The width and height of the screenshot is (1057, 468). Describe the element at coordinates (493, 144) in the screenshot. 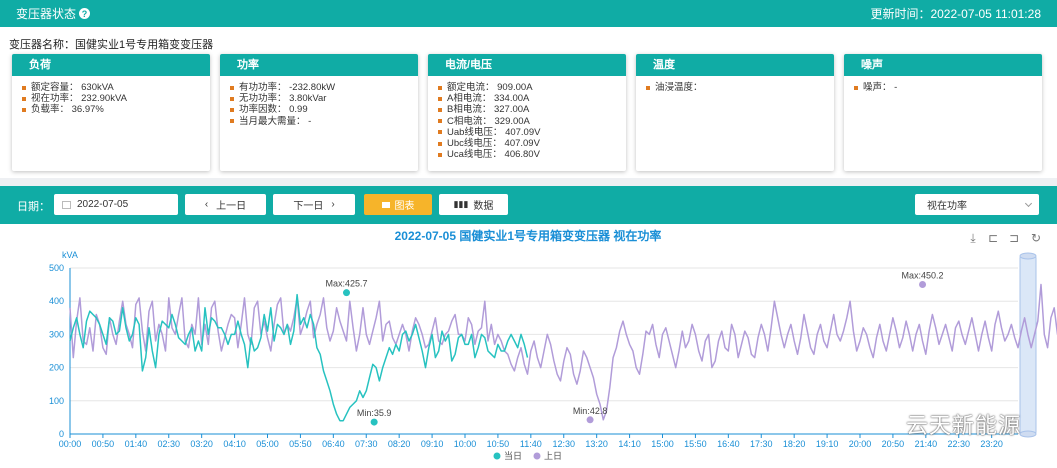

I see `status-card-item-text: Ubc线电压： 407.09V` at that location.